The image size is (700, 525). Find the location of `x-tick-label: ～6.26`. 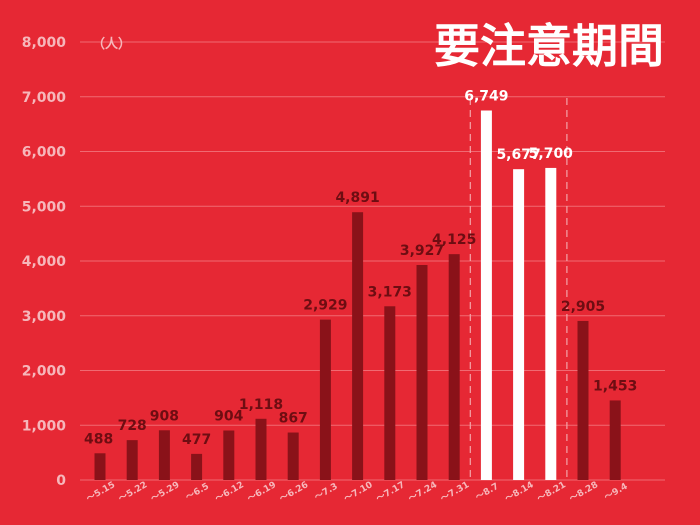

x-tick-label: ～6.26 is located at coordinates (294, 492).